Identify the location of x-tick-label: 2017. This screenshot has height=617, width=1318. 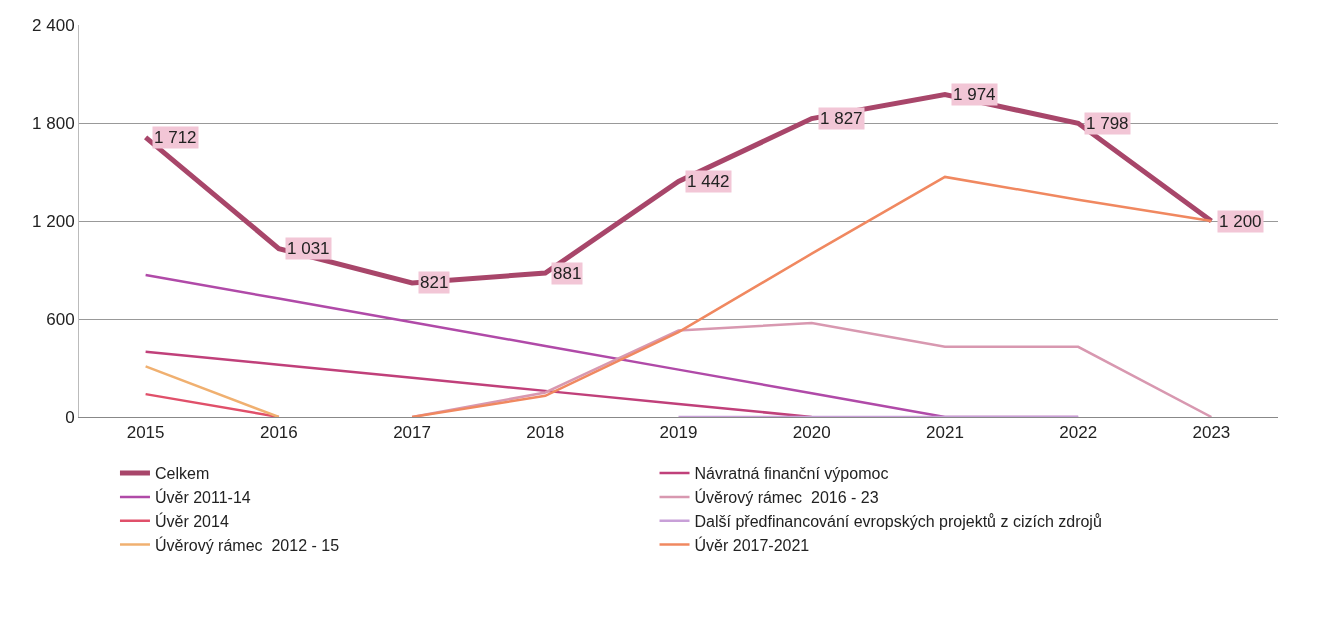
(412, 433).